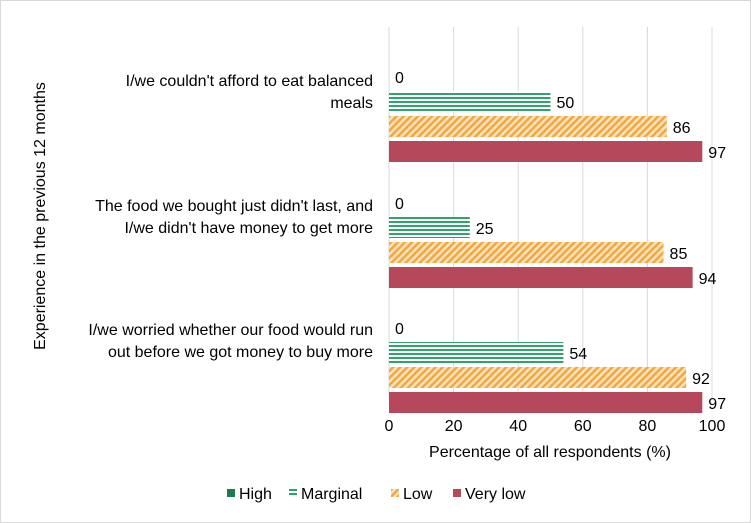 Image resolution: width=751 pixels, height=523 pixels. What do you see at coordinates (566, 103) in the screenshot?
I see `data-label: 50` at bounding box center [566, 103].